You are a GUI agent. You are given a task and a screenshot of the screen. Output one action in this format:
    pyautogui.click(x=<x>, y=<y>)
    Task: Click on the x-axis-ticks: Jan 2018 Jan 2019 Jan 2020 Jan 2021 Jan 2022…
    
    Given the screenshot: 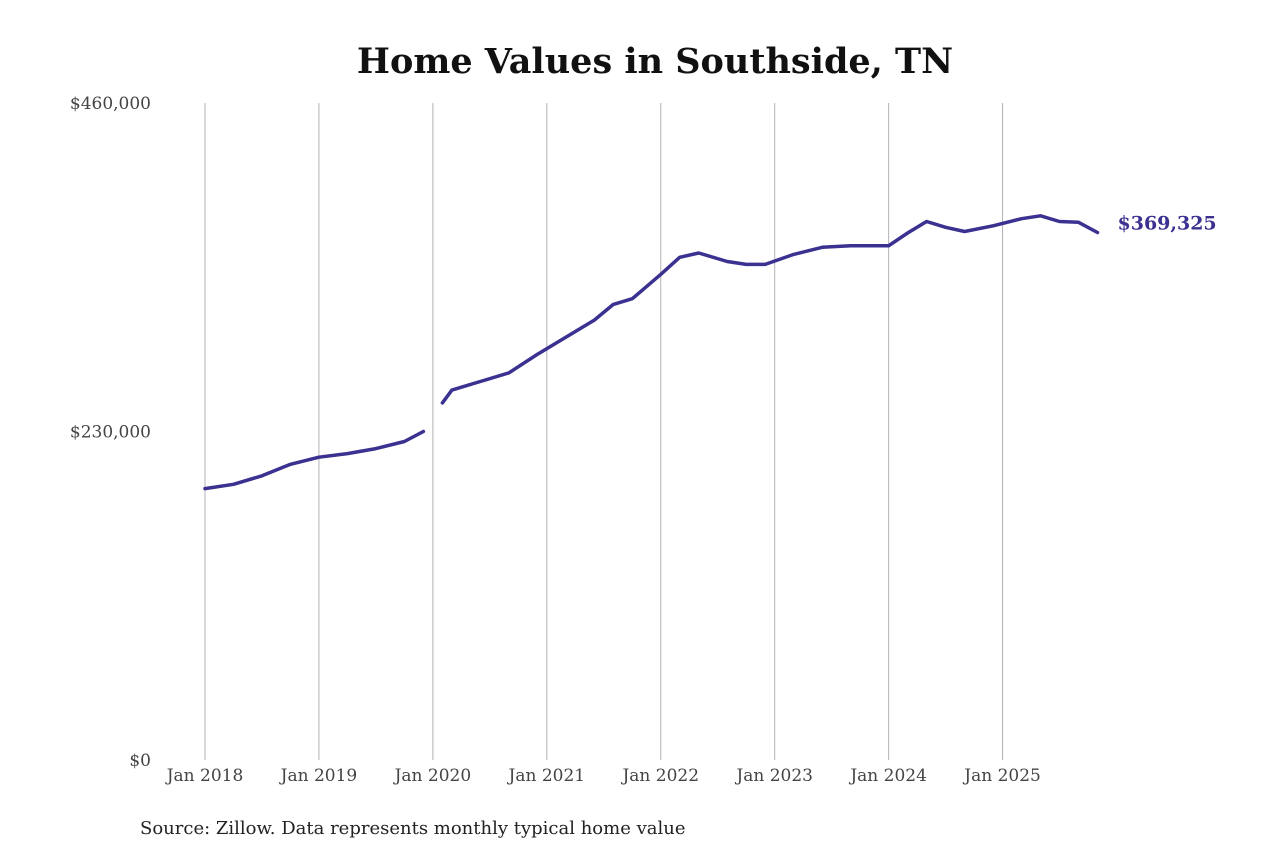 What is the action you would take?
    pyautogui.click(x=603, y=776)
    